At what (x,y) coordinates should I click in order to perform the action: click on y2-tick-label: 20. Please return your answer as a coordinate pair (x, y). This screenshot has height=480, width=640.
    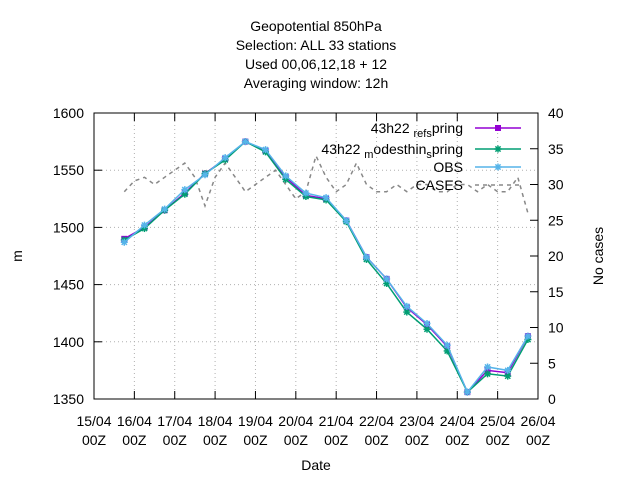
    Looking at the image, I should click on (556, 256).